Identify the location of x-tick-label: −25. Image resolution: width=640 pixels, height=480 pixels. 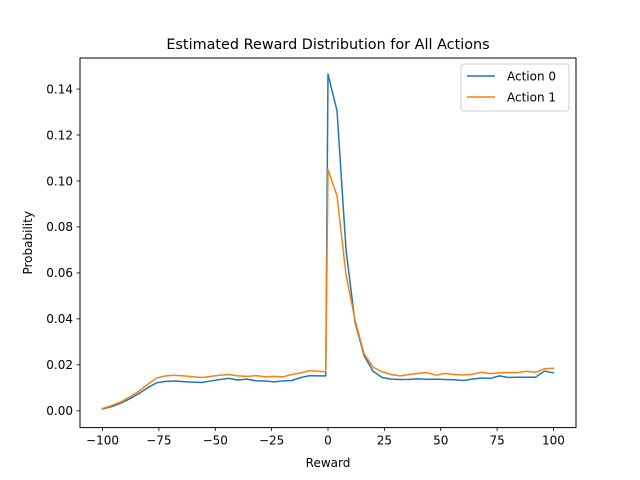
(271, 441).